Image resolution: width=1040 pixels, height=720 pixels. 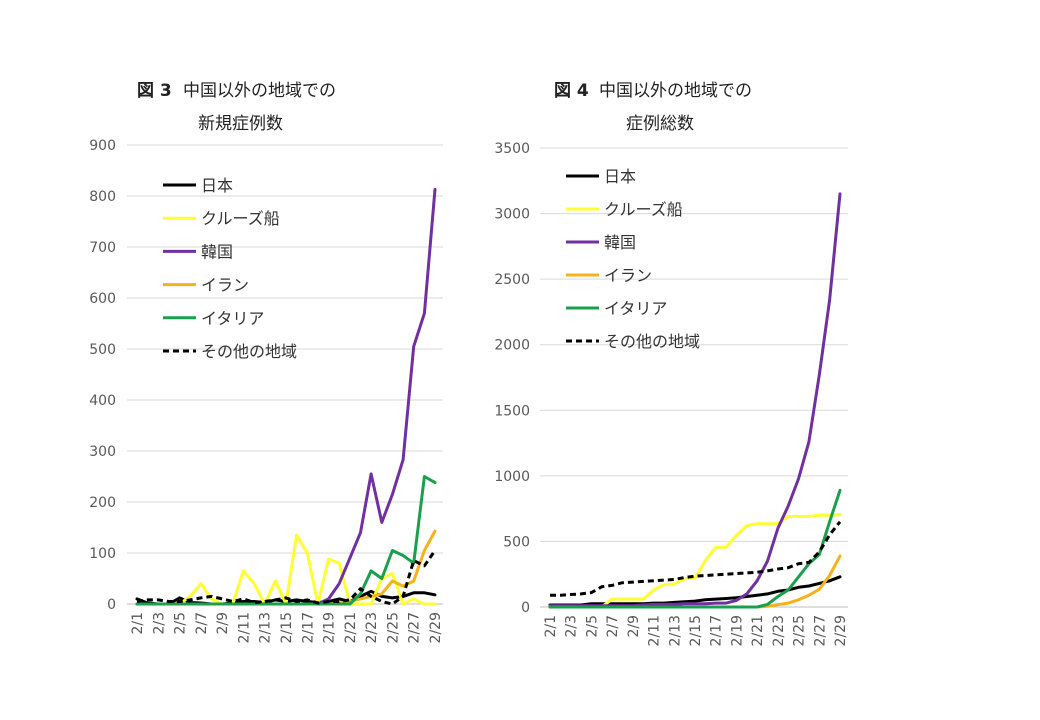 I want to click on chart1-legend-label: 日本, so click(x=217, y=185).